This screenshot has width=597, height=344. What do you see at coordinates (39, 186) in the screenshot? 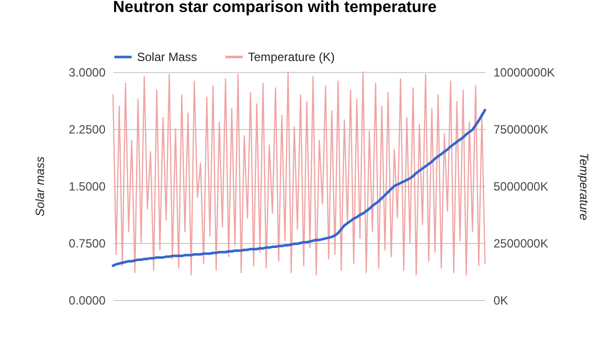
I see `y-axis-title: Solar mass` at bounding box center [39, 186].